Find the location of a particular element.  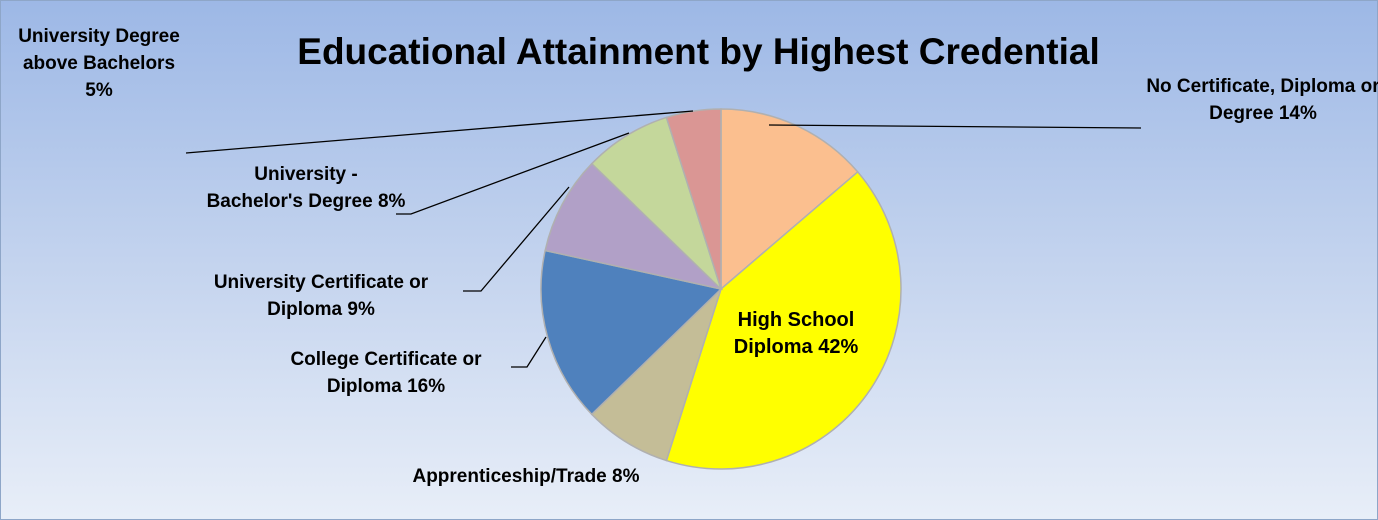

value-label: 16% is located at coordinates (426, 386).